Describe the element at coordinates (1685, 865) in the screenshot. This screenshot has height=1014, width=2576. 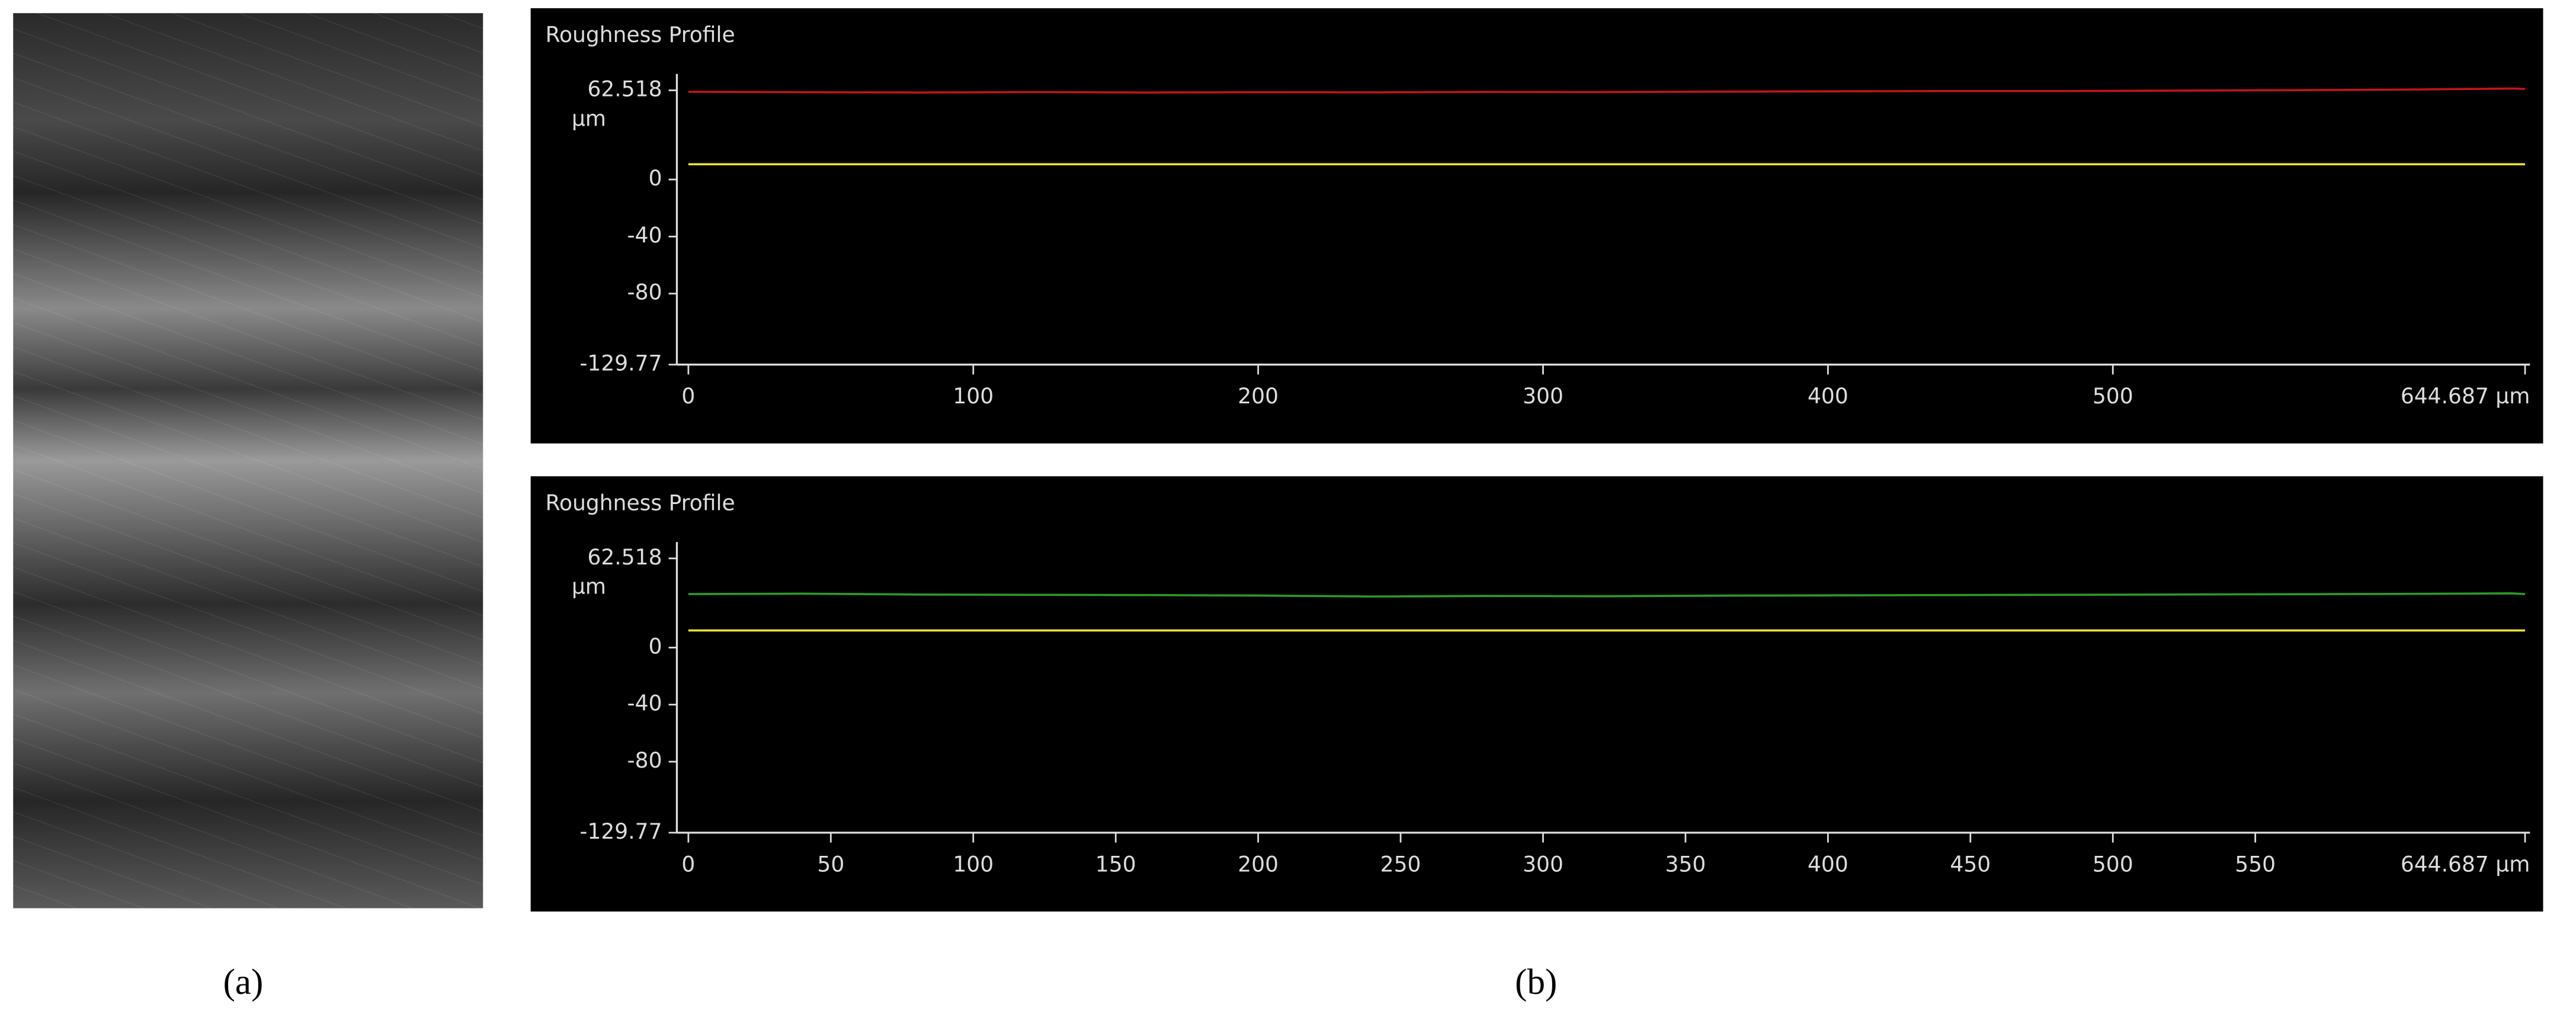
I see `x-tick-label: 350` at that location.